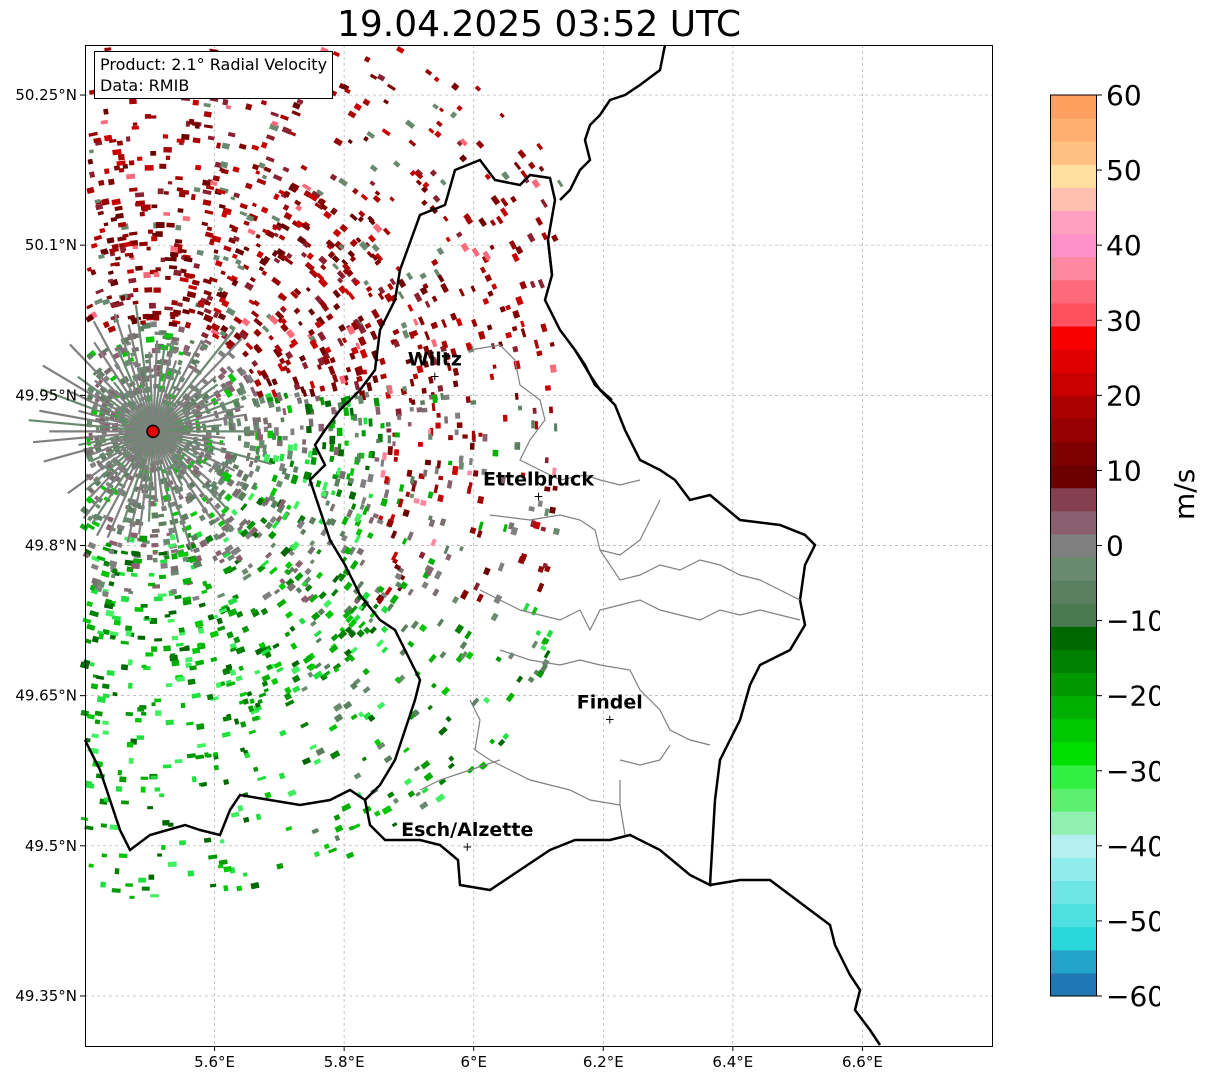 Image resolution: width=1207 pixels, height=1081 pixels. I want to click on city-label: Esch/Alzette, so click(467, 830).